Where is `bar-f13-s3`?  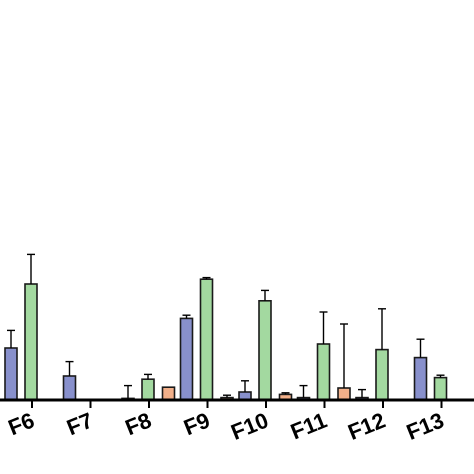 bar-f13-s3 is located at coordinates (440, 388).